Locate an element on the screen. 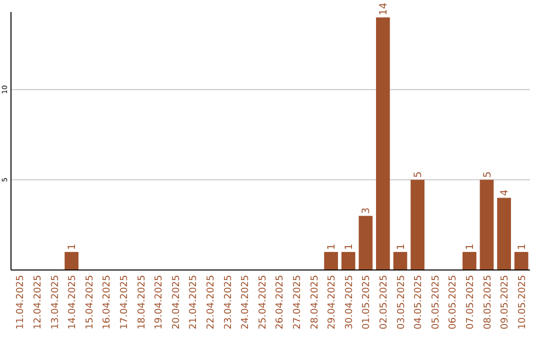 The height and width of the screenshot is (340, 540). x-tick-label: 04.05.2025 is located at coordinates (418, 302).